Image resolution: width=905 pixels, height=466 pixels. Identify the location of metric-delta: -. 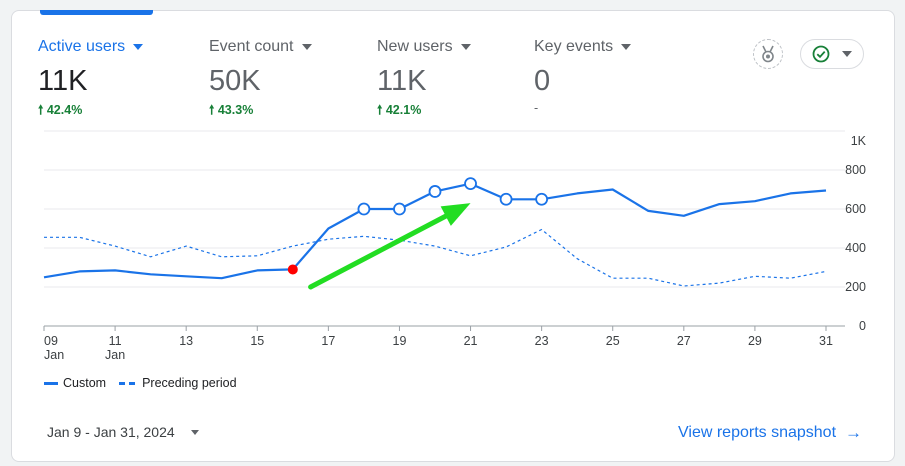
(536, 108).